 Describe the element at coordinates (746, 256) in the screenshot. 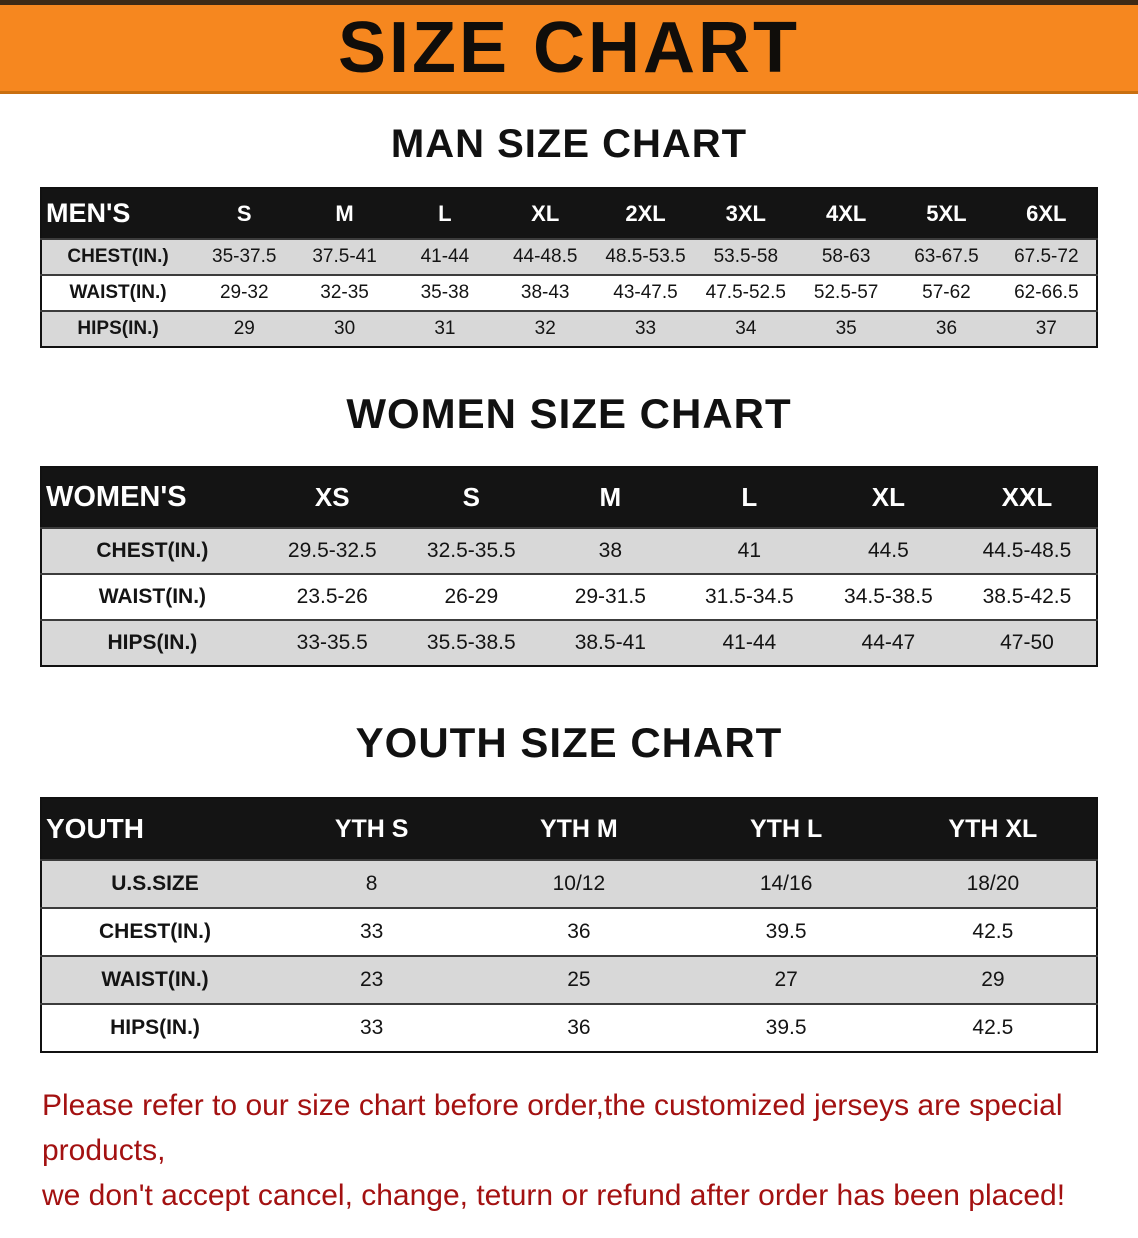

I see `size-value-cell: 53.5-58` at that location.